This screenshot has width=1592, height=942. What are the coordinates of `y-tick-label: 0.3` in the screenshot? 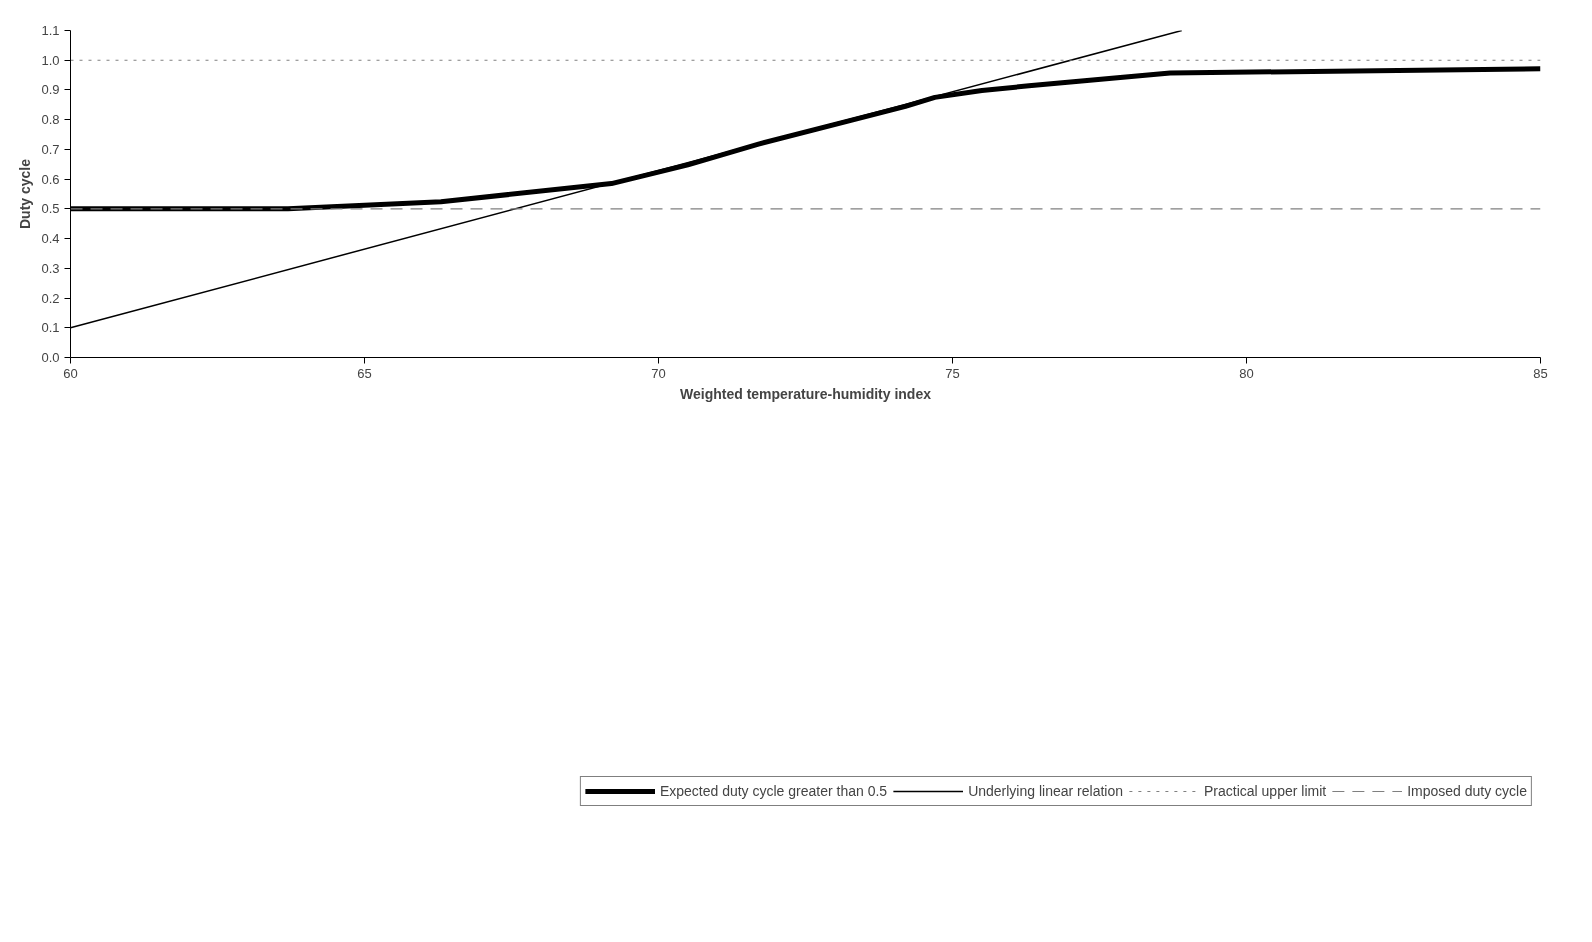 It's located at (50, 268).